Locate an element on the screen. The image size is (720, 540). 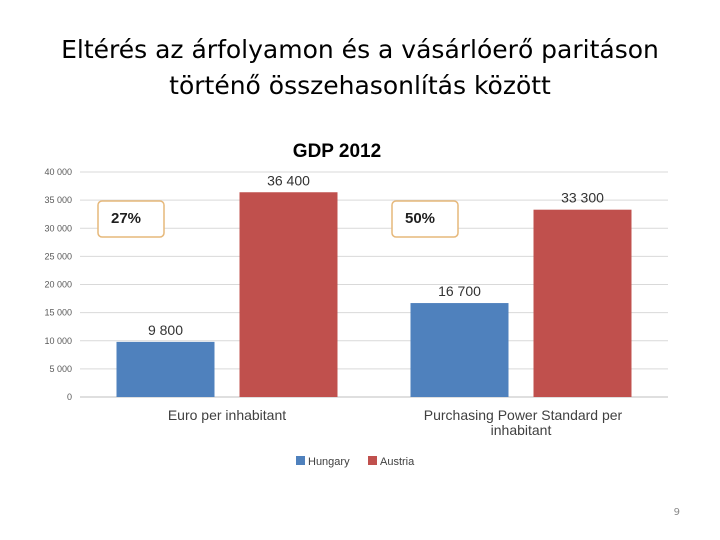
x-category-label: inhabitant is located at coordinates (521, 430).